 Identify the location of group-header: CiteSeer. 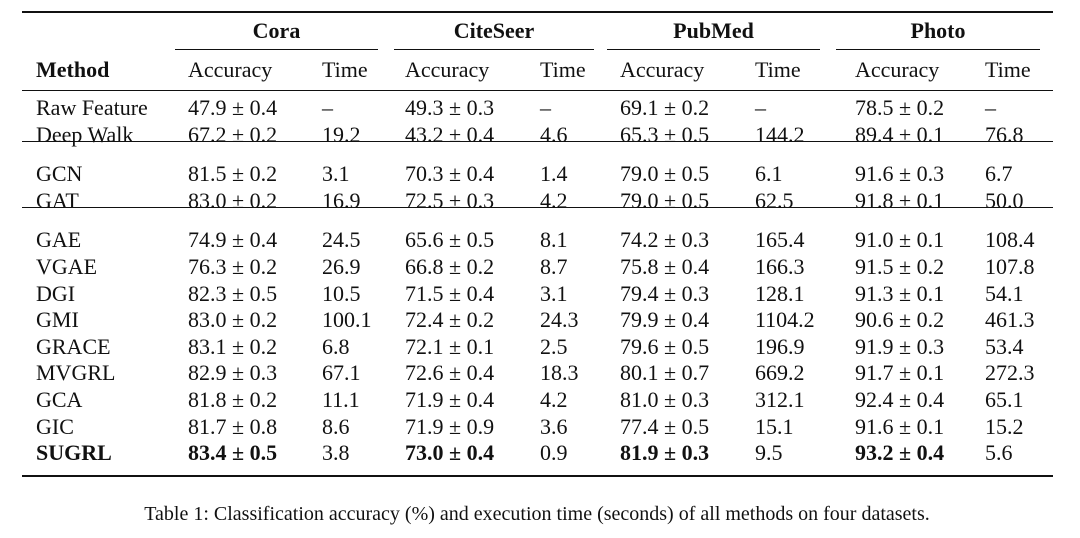
(494, 30).